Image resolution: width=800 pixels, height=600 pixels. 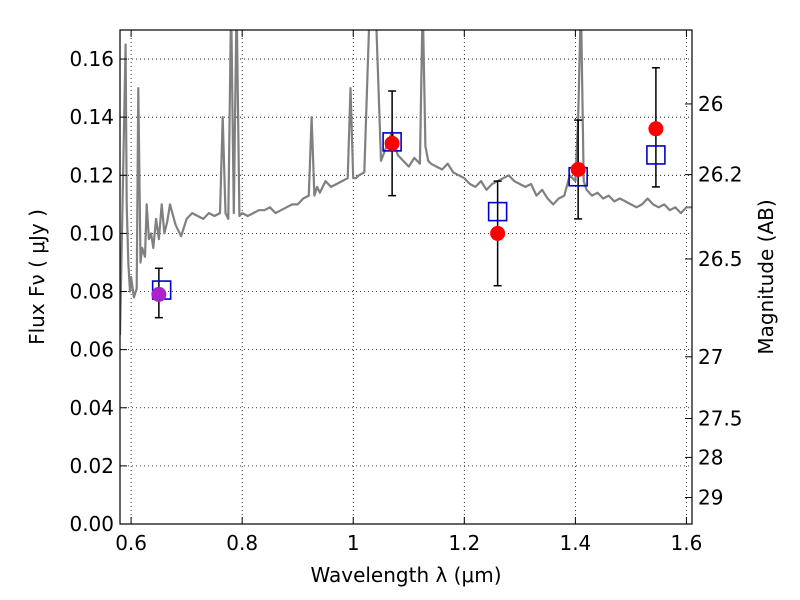 I want to click on y2-axis-ticks: 26 26.2 26.5 27 27.5 28 29, so click(x=714, y=300).